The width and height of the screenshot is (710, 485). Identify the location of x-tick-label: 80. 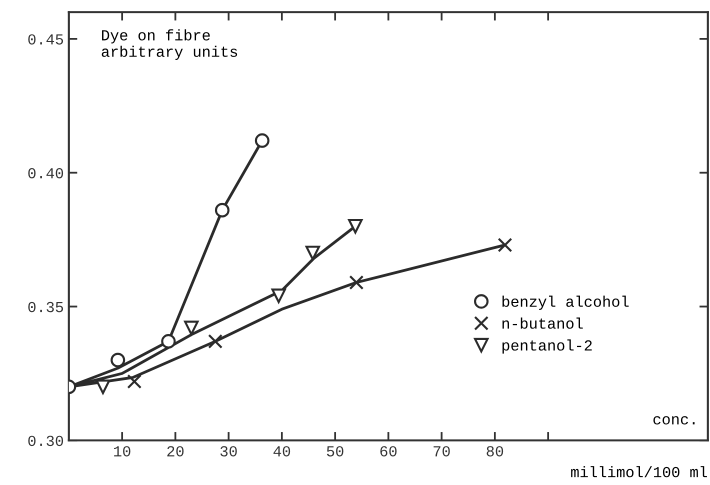
(495, 451).